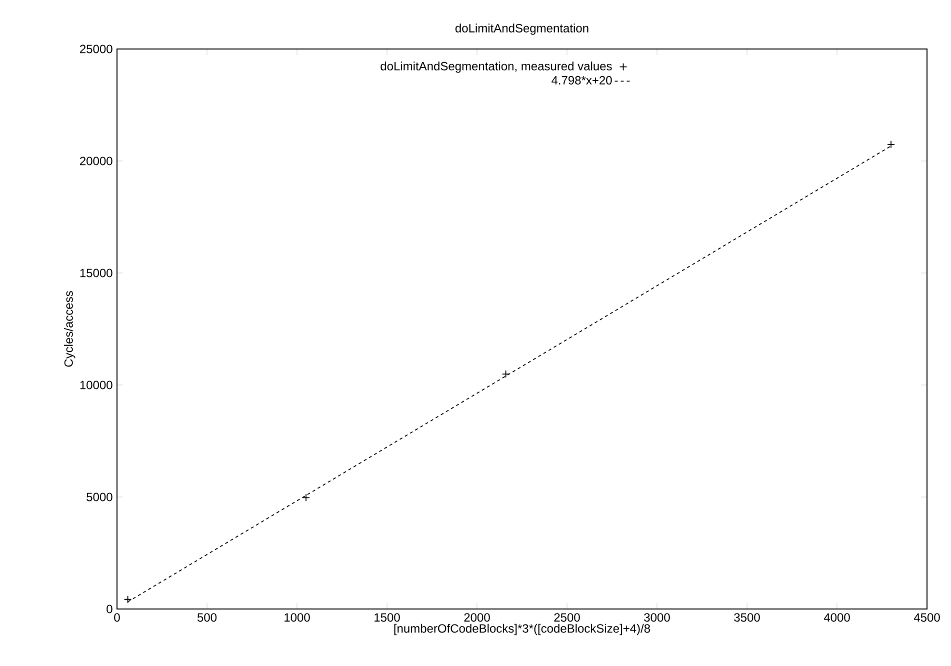  Describe the element at coordinates (99, 497) in the screenshot. I see `y-tick-label: 5000` at that location.